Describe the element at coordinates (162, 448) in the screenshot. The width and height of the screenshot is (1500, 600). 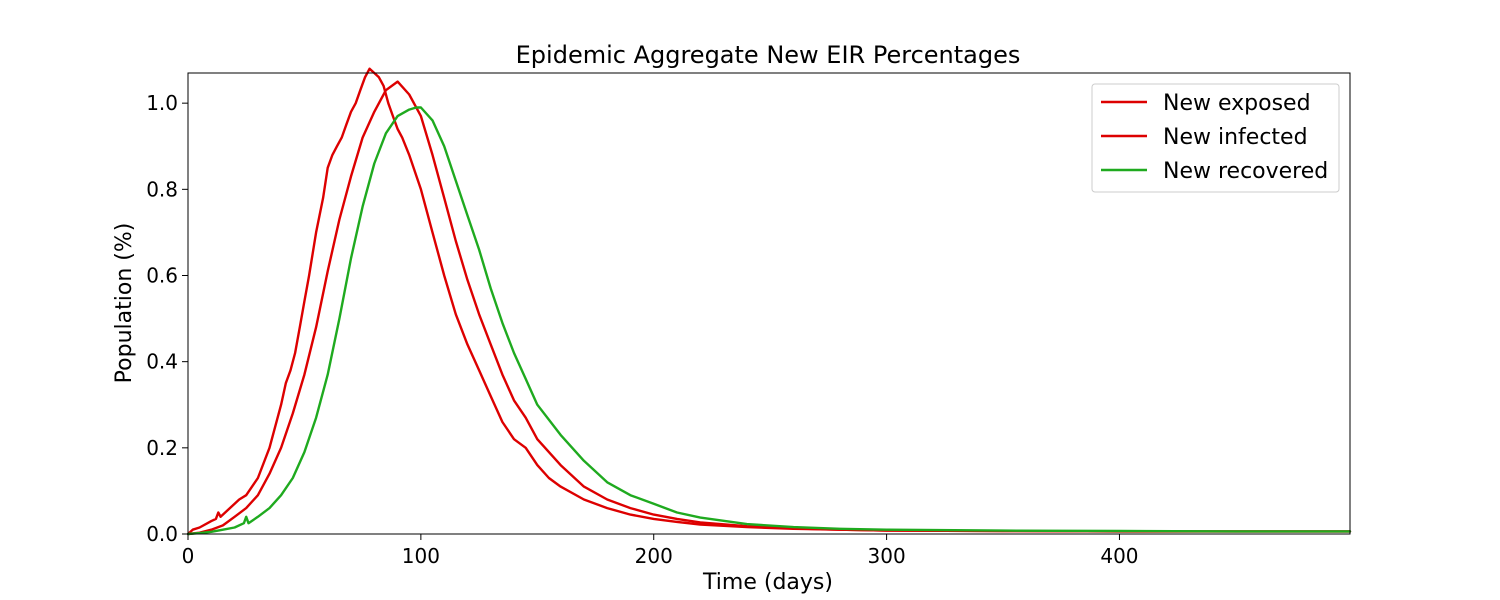
I see `y-tick-label: 0.2` at that location.